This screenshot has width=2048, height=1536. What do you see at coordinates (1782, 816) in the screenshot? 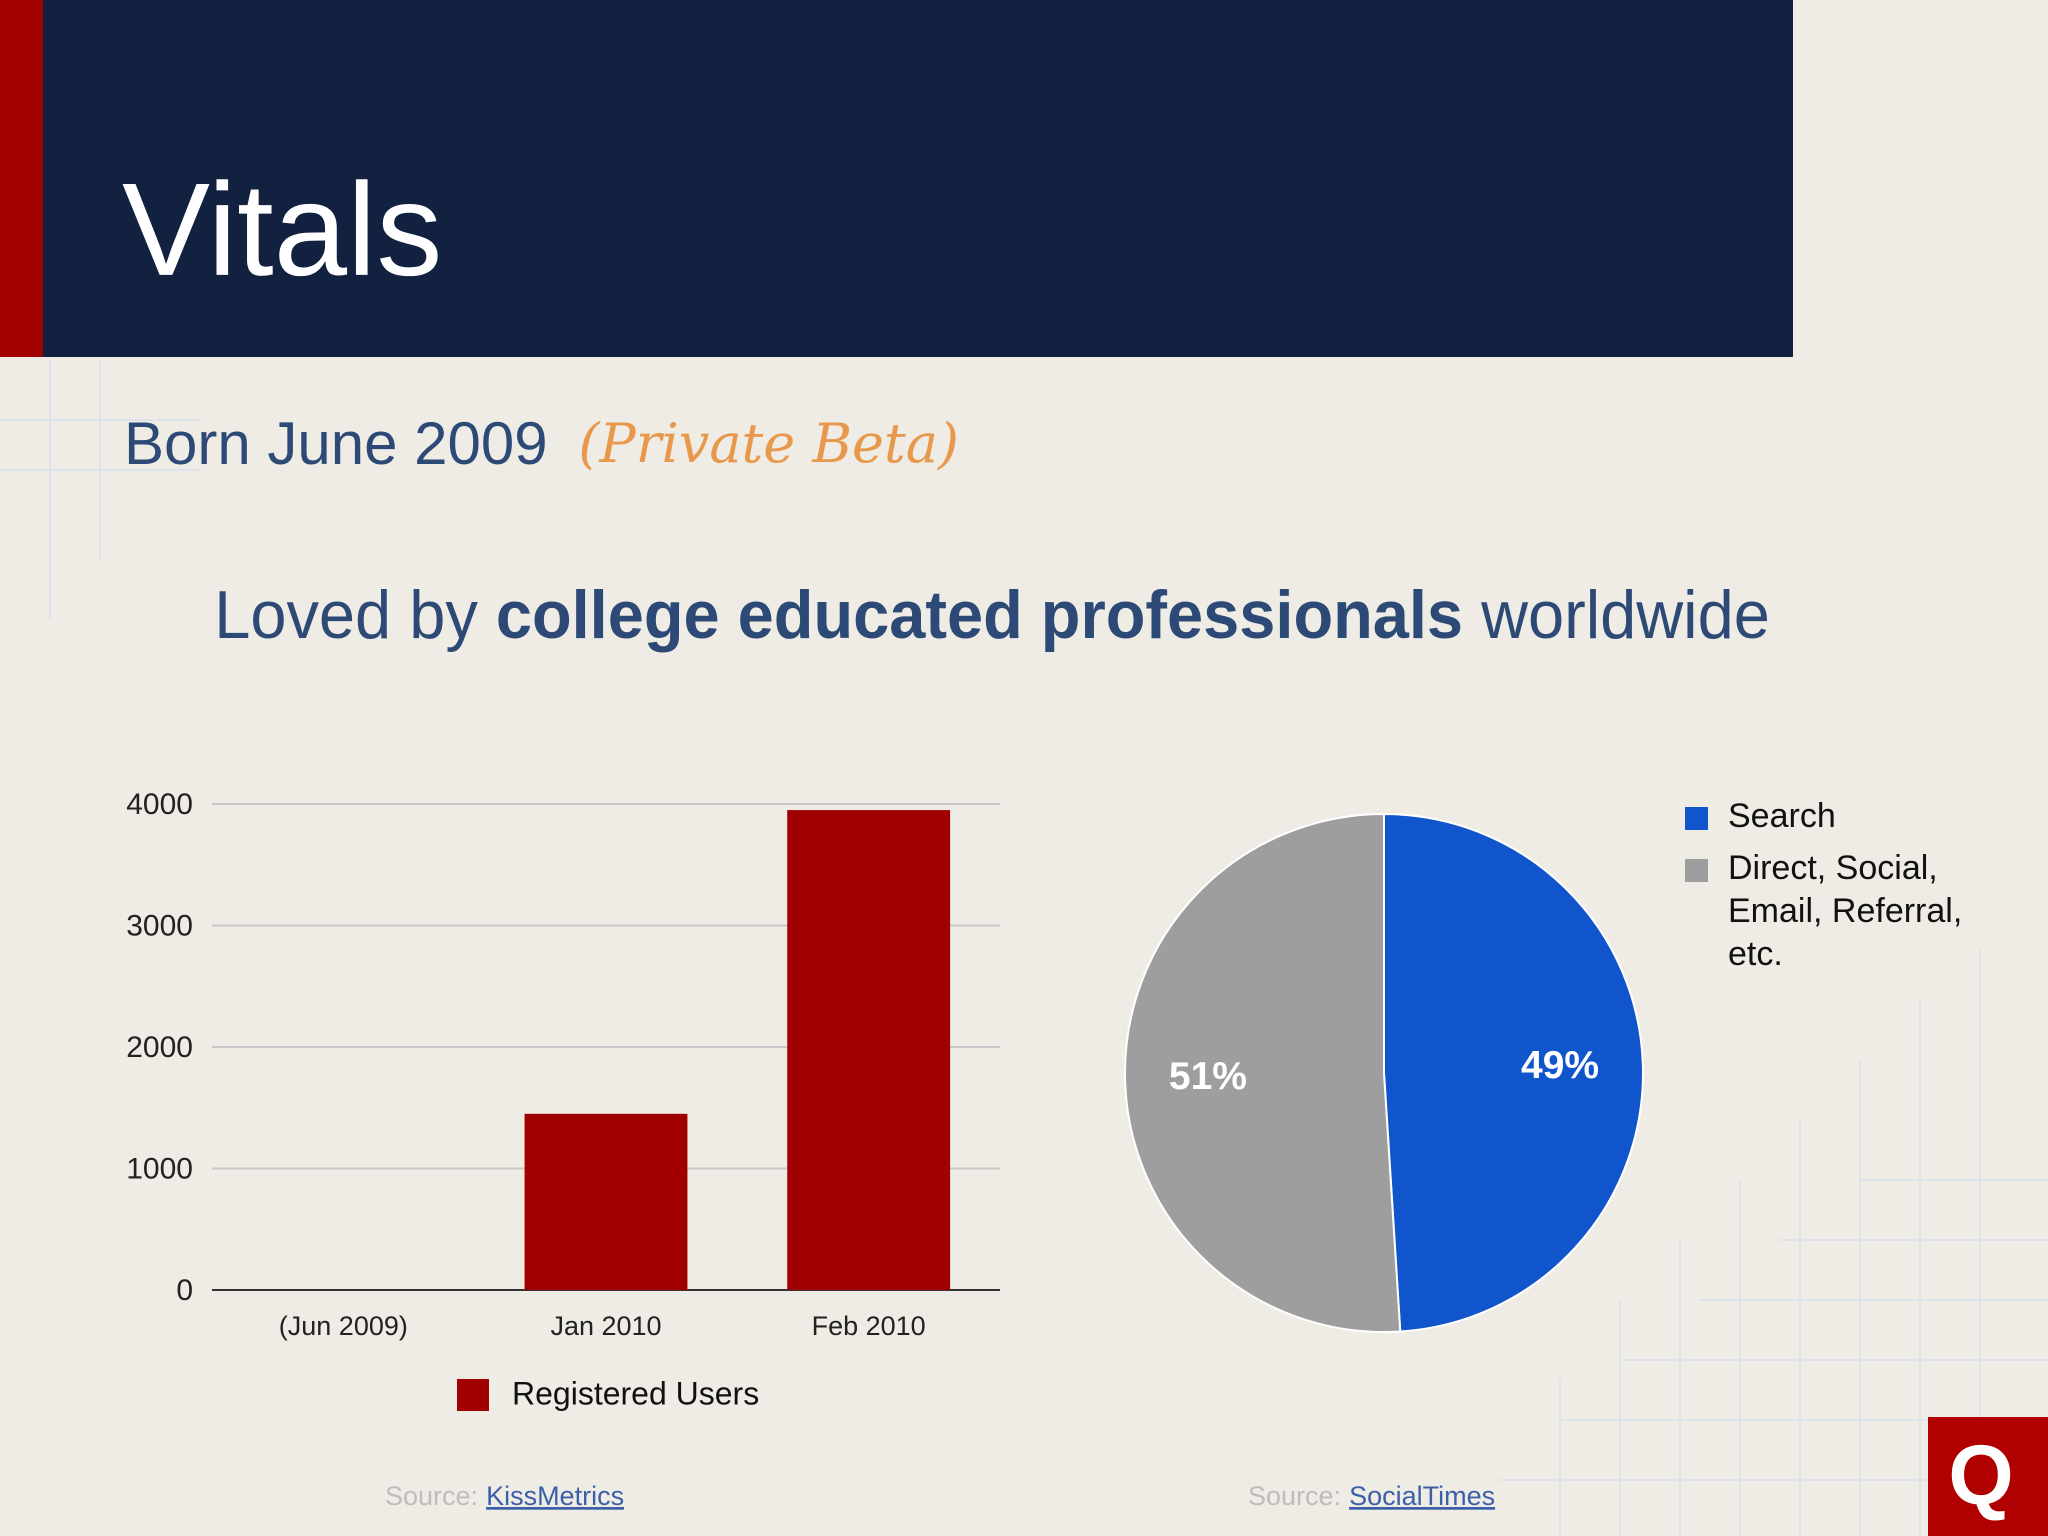
I see `legend-label: Search` at bounding box center [1782, 816].